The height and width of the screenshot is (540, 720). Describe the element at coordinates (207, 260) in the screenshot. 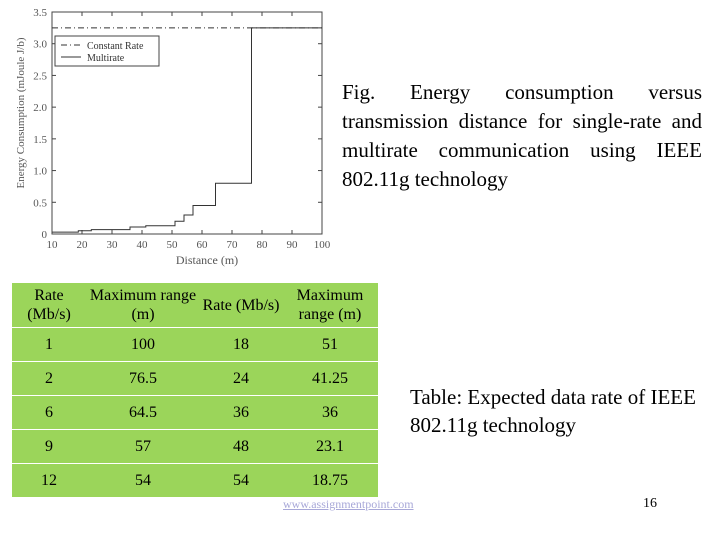

I see `x-axis-label: Distance (m)` at that location.